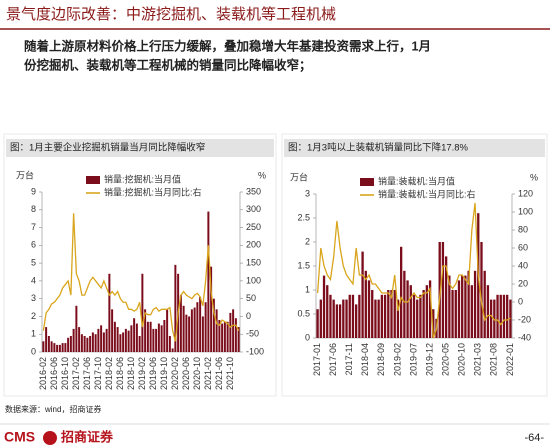 Image resolution: width=550 pixels, height=447 pixels. What do you see at coordinates (349, 359) in the screenshot?
I see `x-tick-label: 2017-11` at bounding box center [349, 359].